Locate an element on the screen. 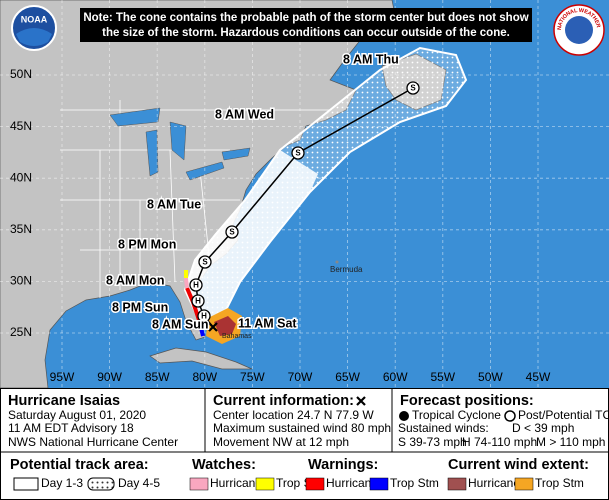  storm-center: NWS National Hurricane Center is located at coordinates (93, 442).